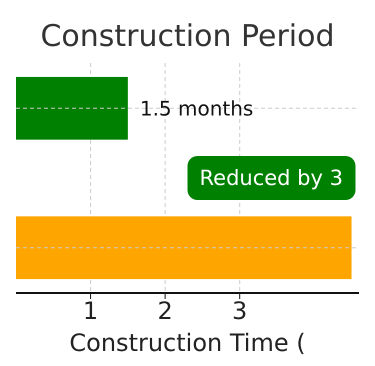 The image size is (375, 366). I want to click on x-tick-label: 2, so click(165, 311).